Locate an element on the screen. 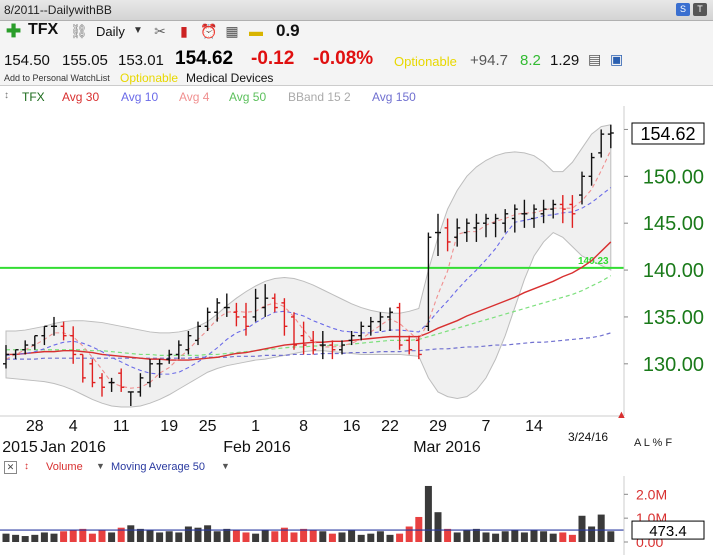 Image resolution: width=713 pixels, height=555 pixels. day-tick-label: 16 is located at coordinates (352, 426).